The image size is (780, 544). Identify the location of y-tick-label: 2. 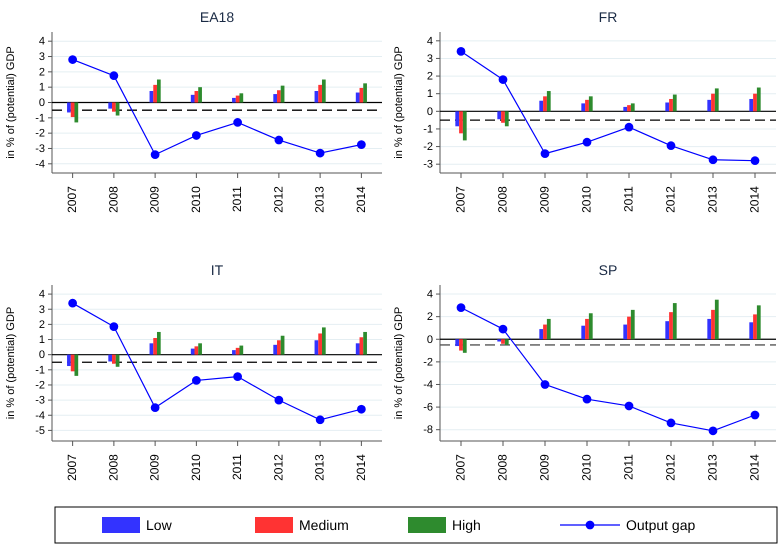
(41, 72).